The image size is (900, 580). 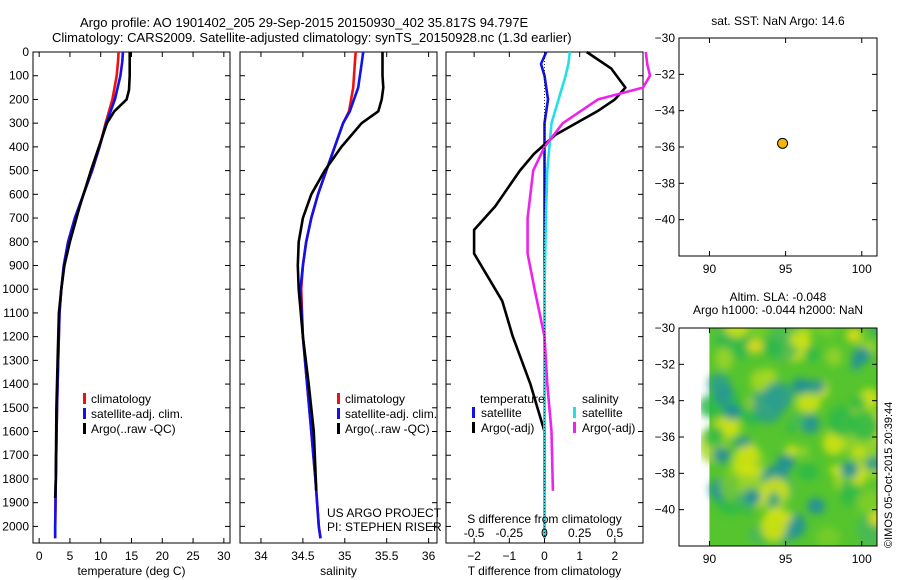 What do you see at coordinates (375, 399) in the screenshot?
I see `legend-label: climatology` at bounding box center [375, 399].